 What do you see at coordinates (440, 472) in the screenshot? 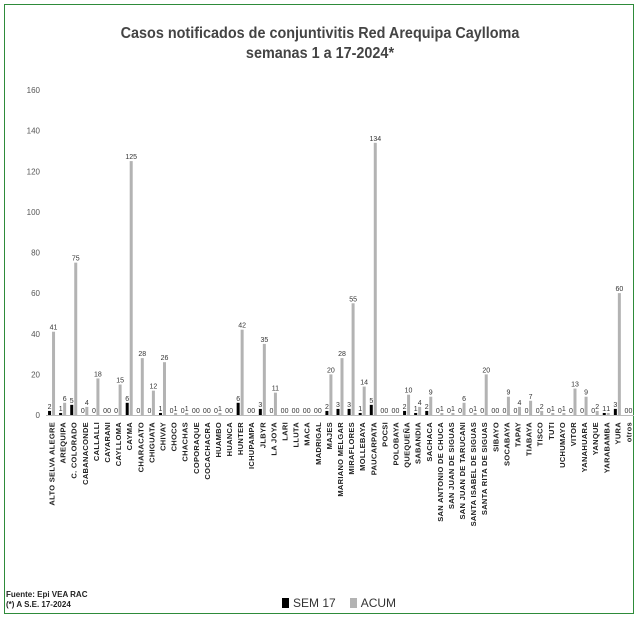
I see `x-tick-label: SAN ANTONIO DE CHUCA` at bounding box center [440, 472].